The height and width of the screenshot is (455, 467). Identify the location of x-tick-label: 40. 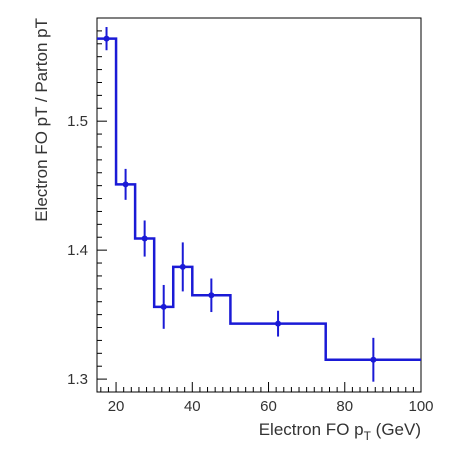
(192, 406).